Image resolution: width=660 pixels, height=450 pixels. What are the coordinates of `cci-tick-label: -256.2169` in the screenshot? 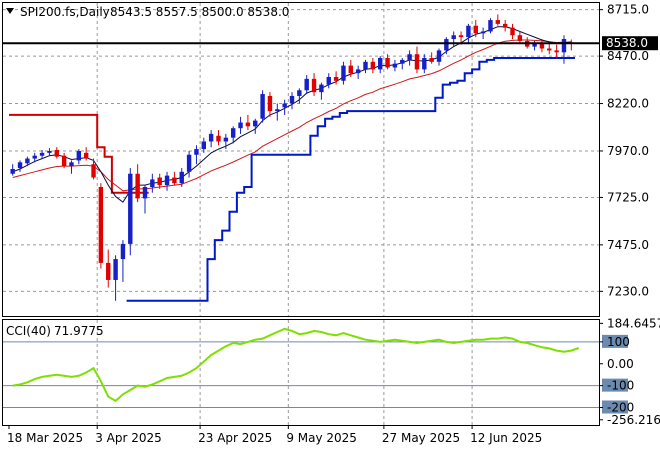 It's located at (633, 420).